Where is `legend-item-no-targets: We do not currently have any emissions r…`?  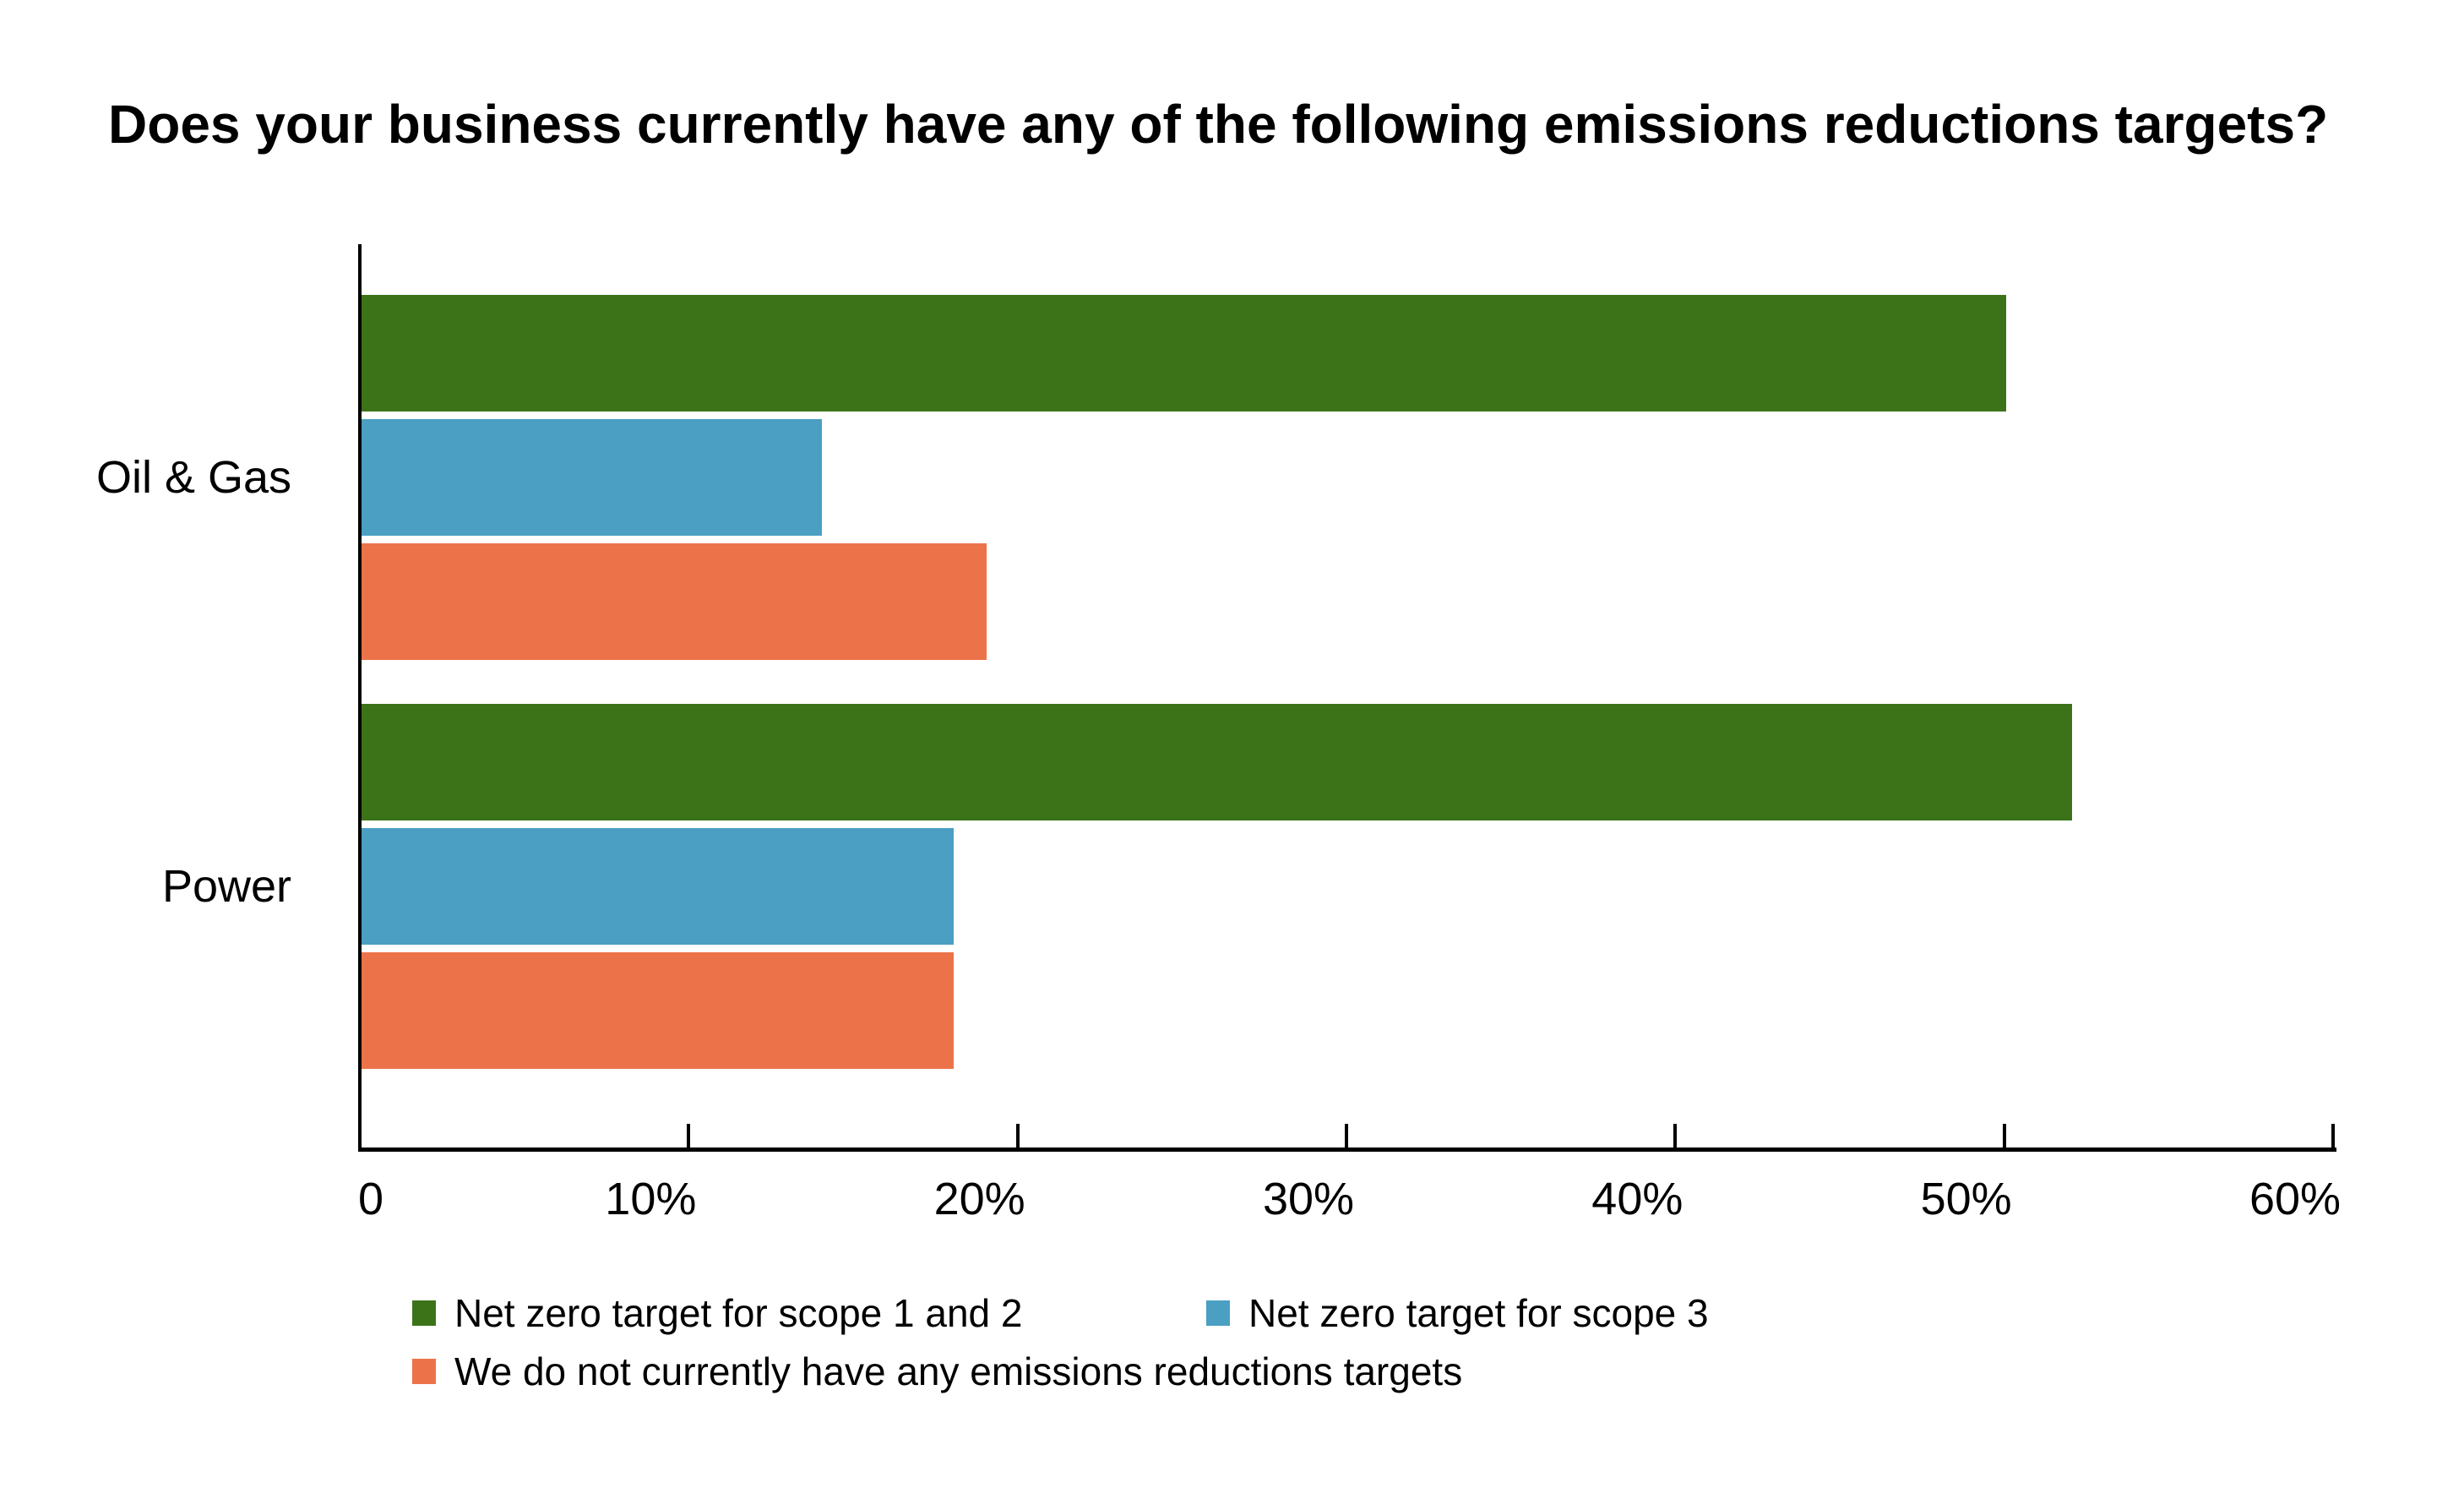
legend-item-no-targets: We do not currently have any emissions r… is located at coordinates (937, 1371).